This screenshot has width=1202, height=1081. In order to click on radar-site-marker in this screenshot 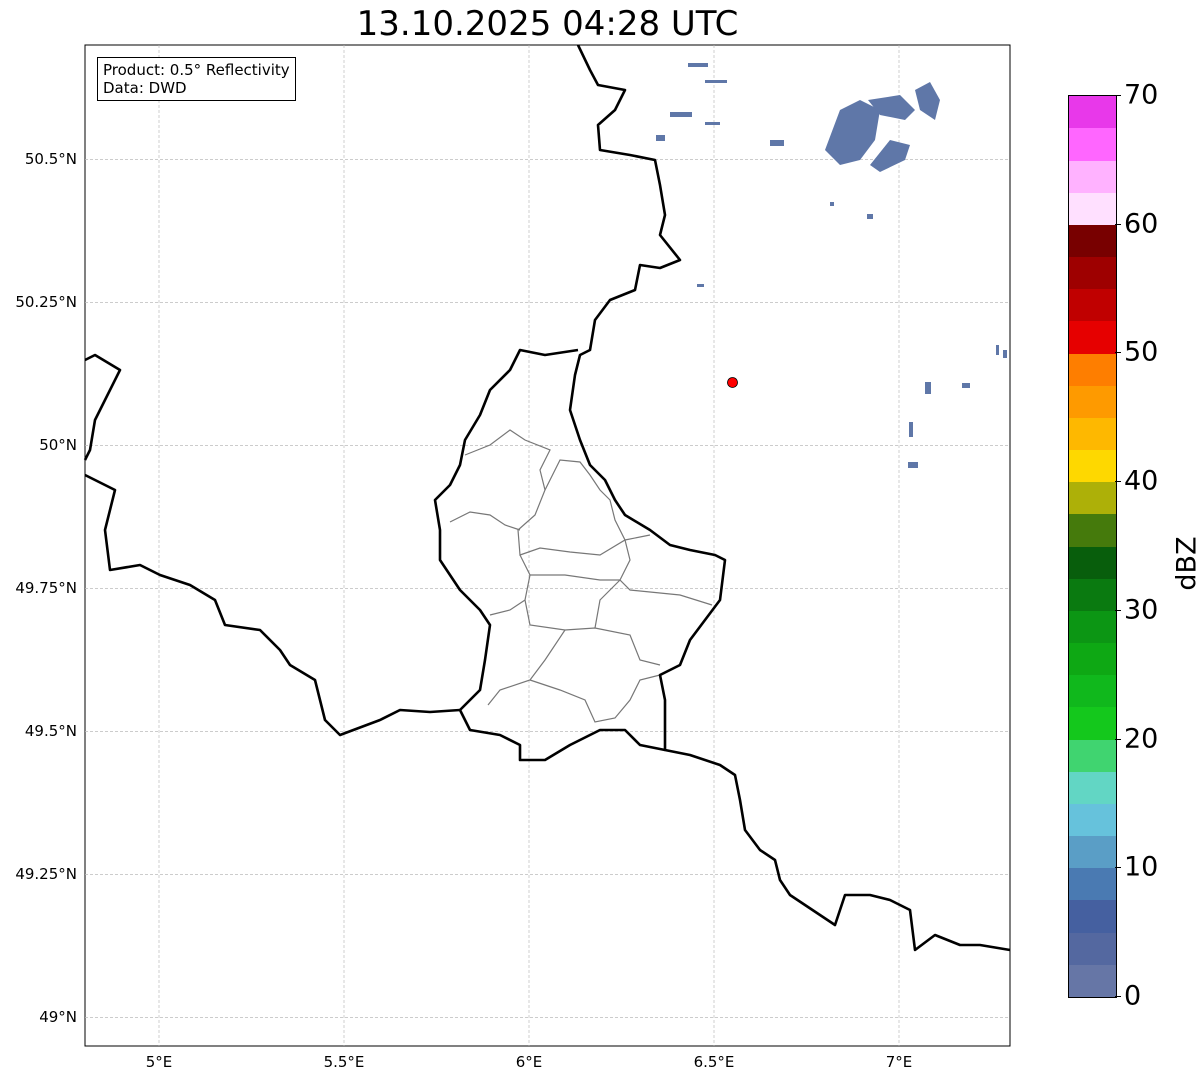, I will do `click(732, 382)`.